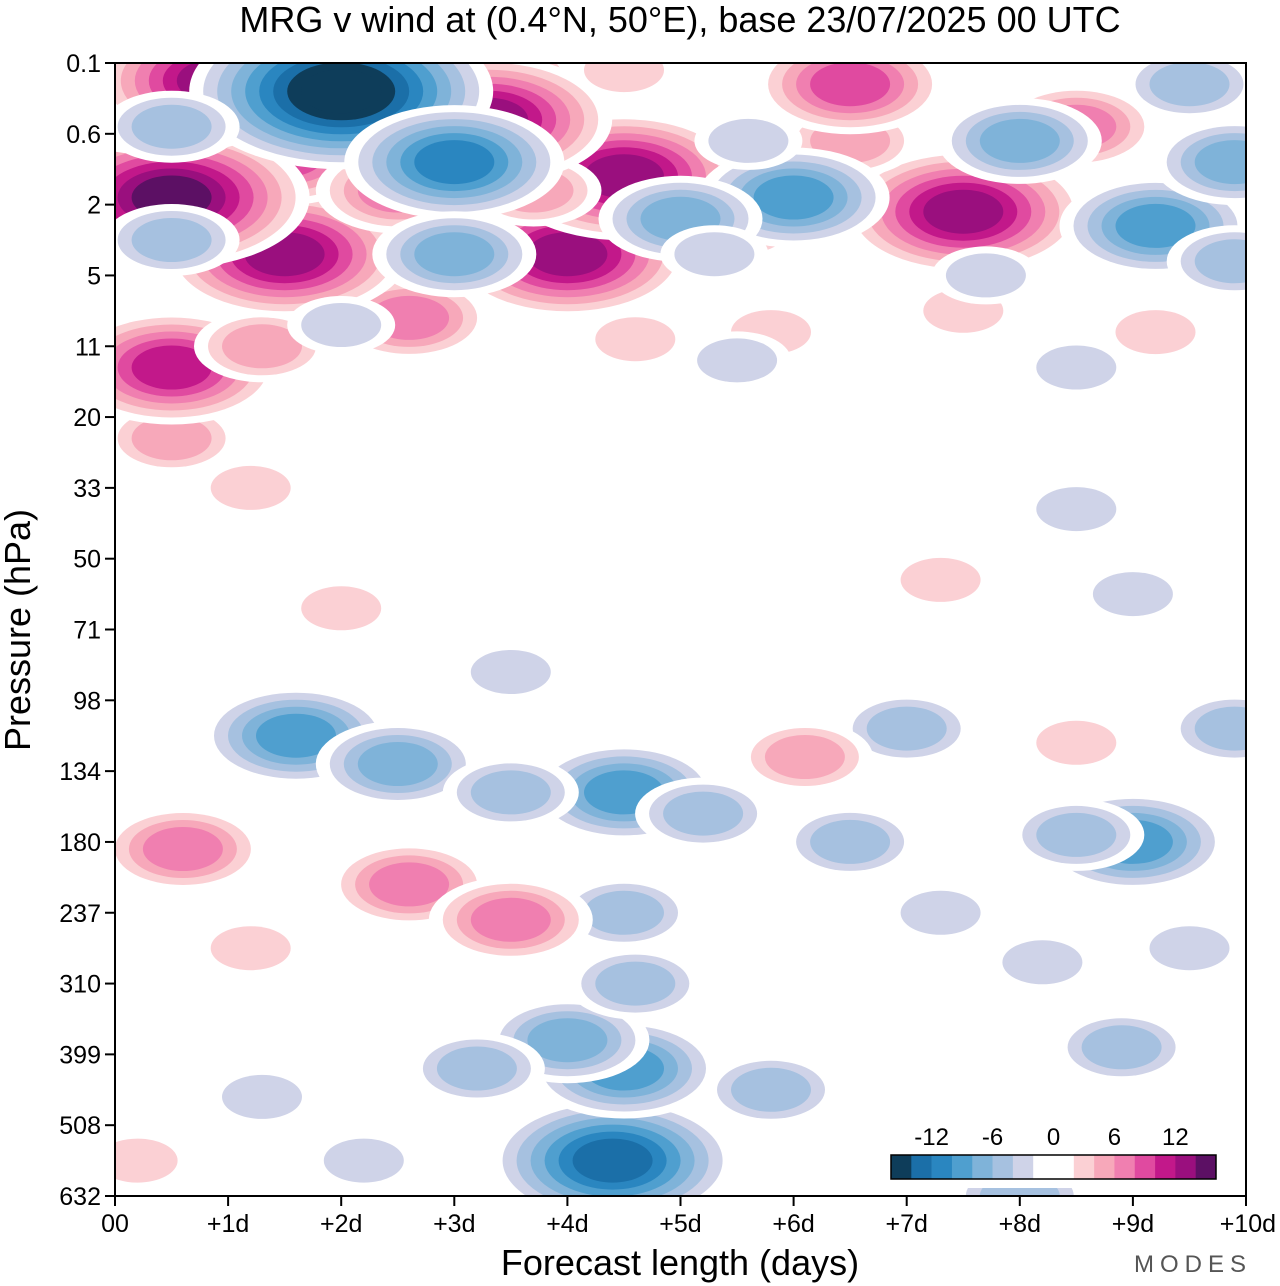  What do you see at coordinates (906, 1224) in the screenshot?
I see `x-tick-label: +7d` at bounding box center [906, 1224].